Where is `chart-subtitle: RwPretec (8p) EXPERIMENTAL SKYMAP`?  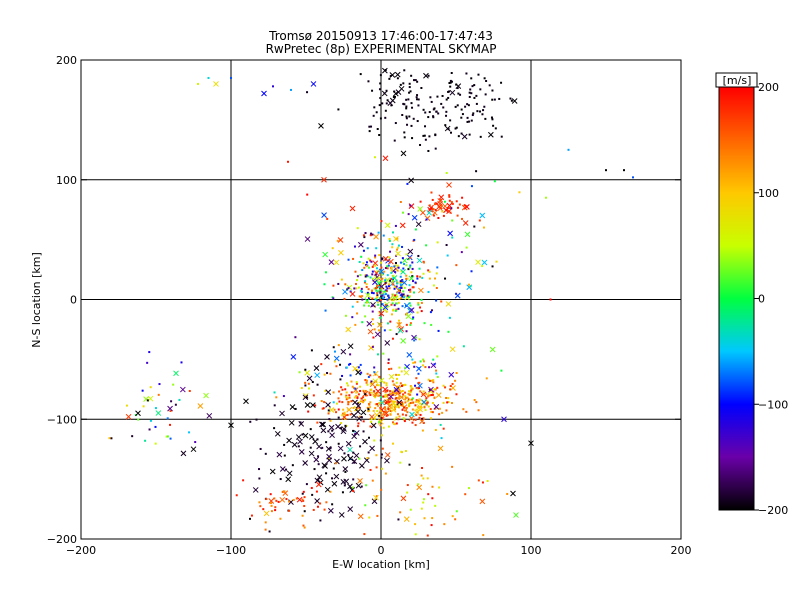
chart-subtitle: RwPretec (8p) EXPERIMENTAL SKYMAP is located at coordinates (381, 49).